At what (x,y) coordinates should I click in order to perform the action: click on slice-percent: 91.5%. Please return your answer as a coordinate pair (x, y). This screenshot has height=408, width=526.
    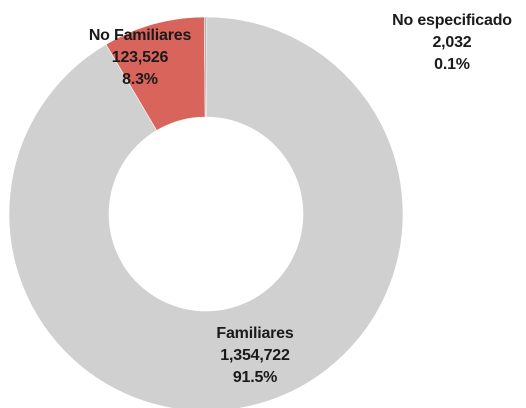
    Looking at the image, I should click on (255, 377).